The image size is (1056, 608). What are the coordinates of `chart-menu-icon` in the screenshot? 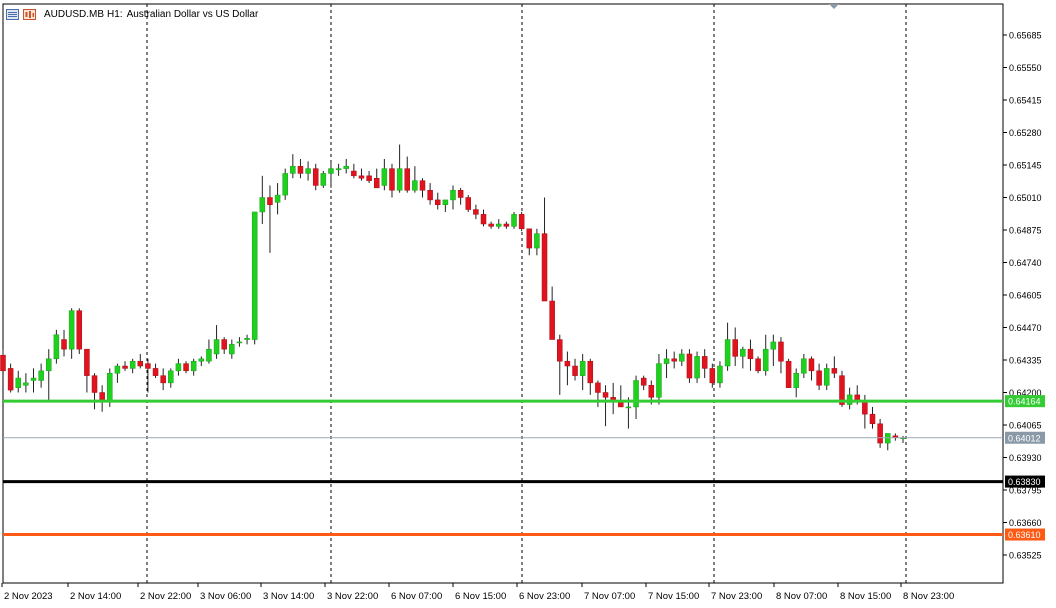 It's located at (12, 14).